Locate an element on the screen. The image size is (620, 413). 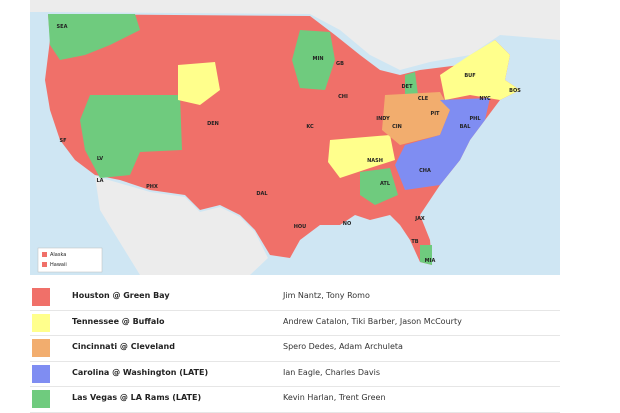
city-label: NASH is located at coordinates (375, 161).